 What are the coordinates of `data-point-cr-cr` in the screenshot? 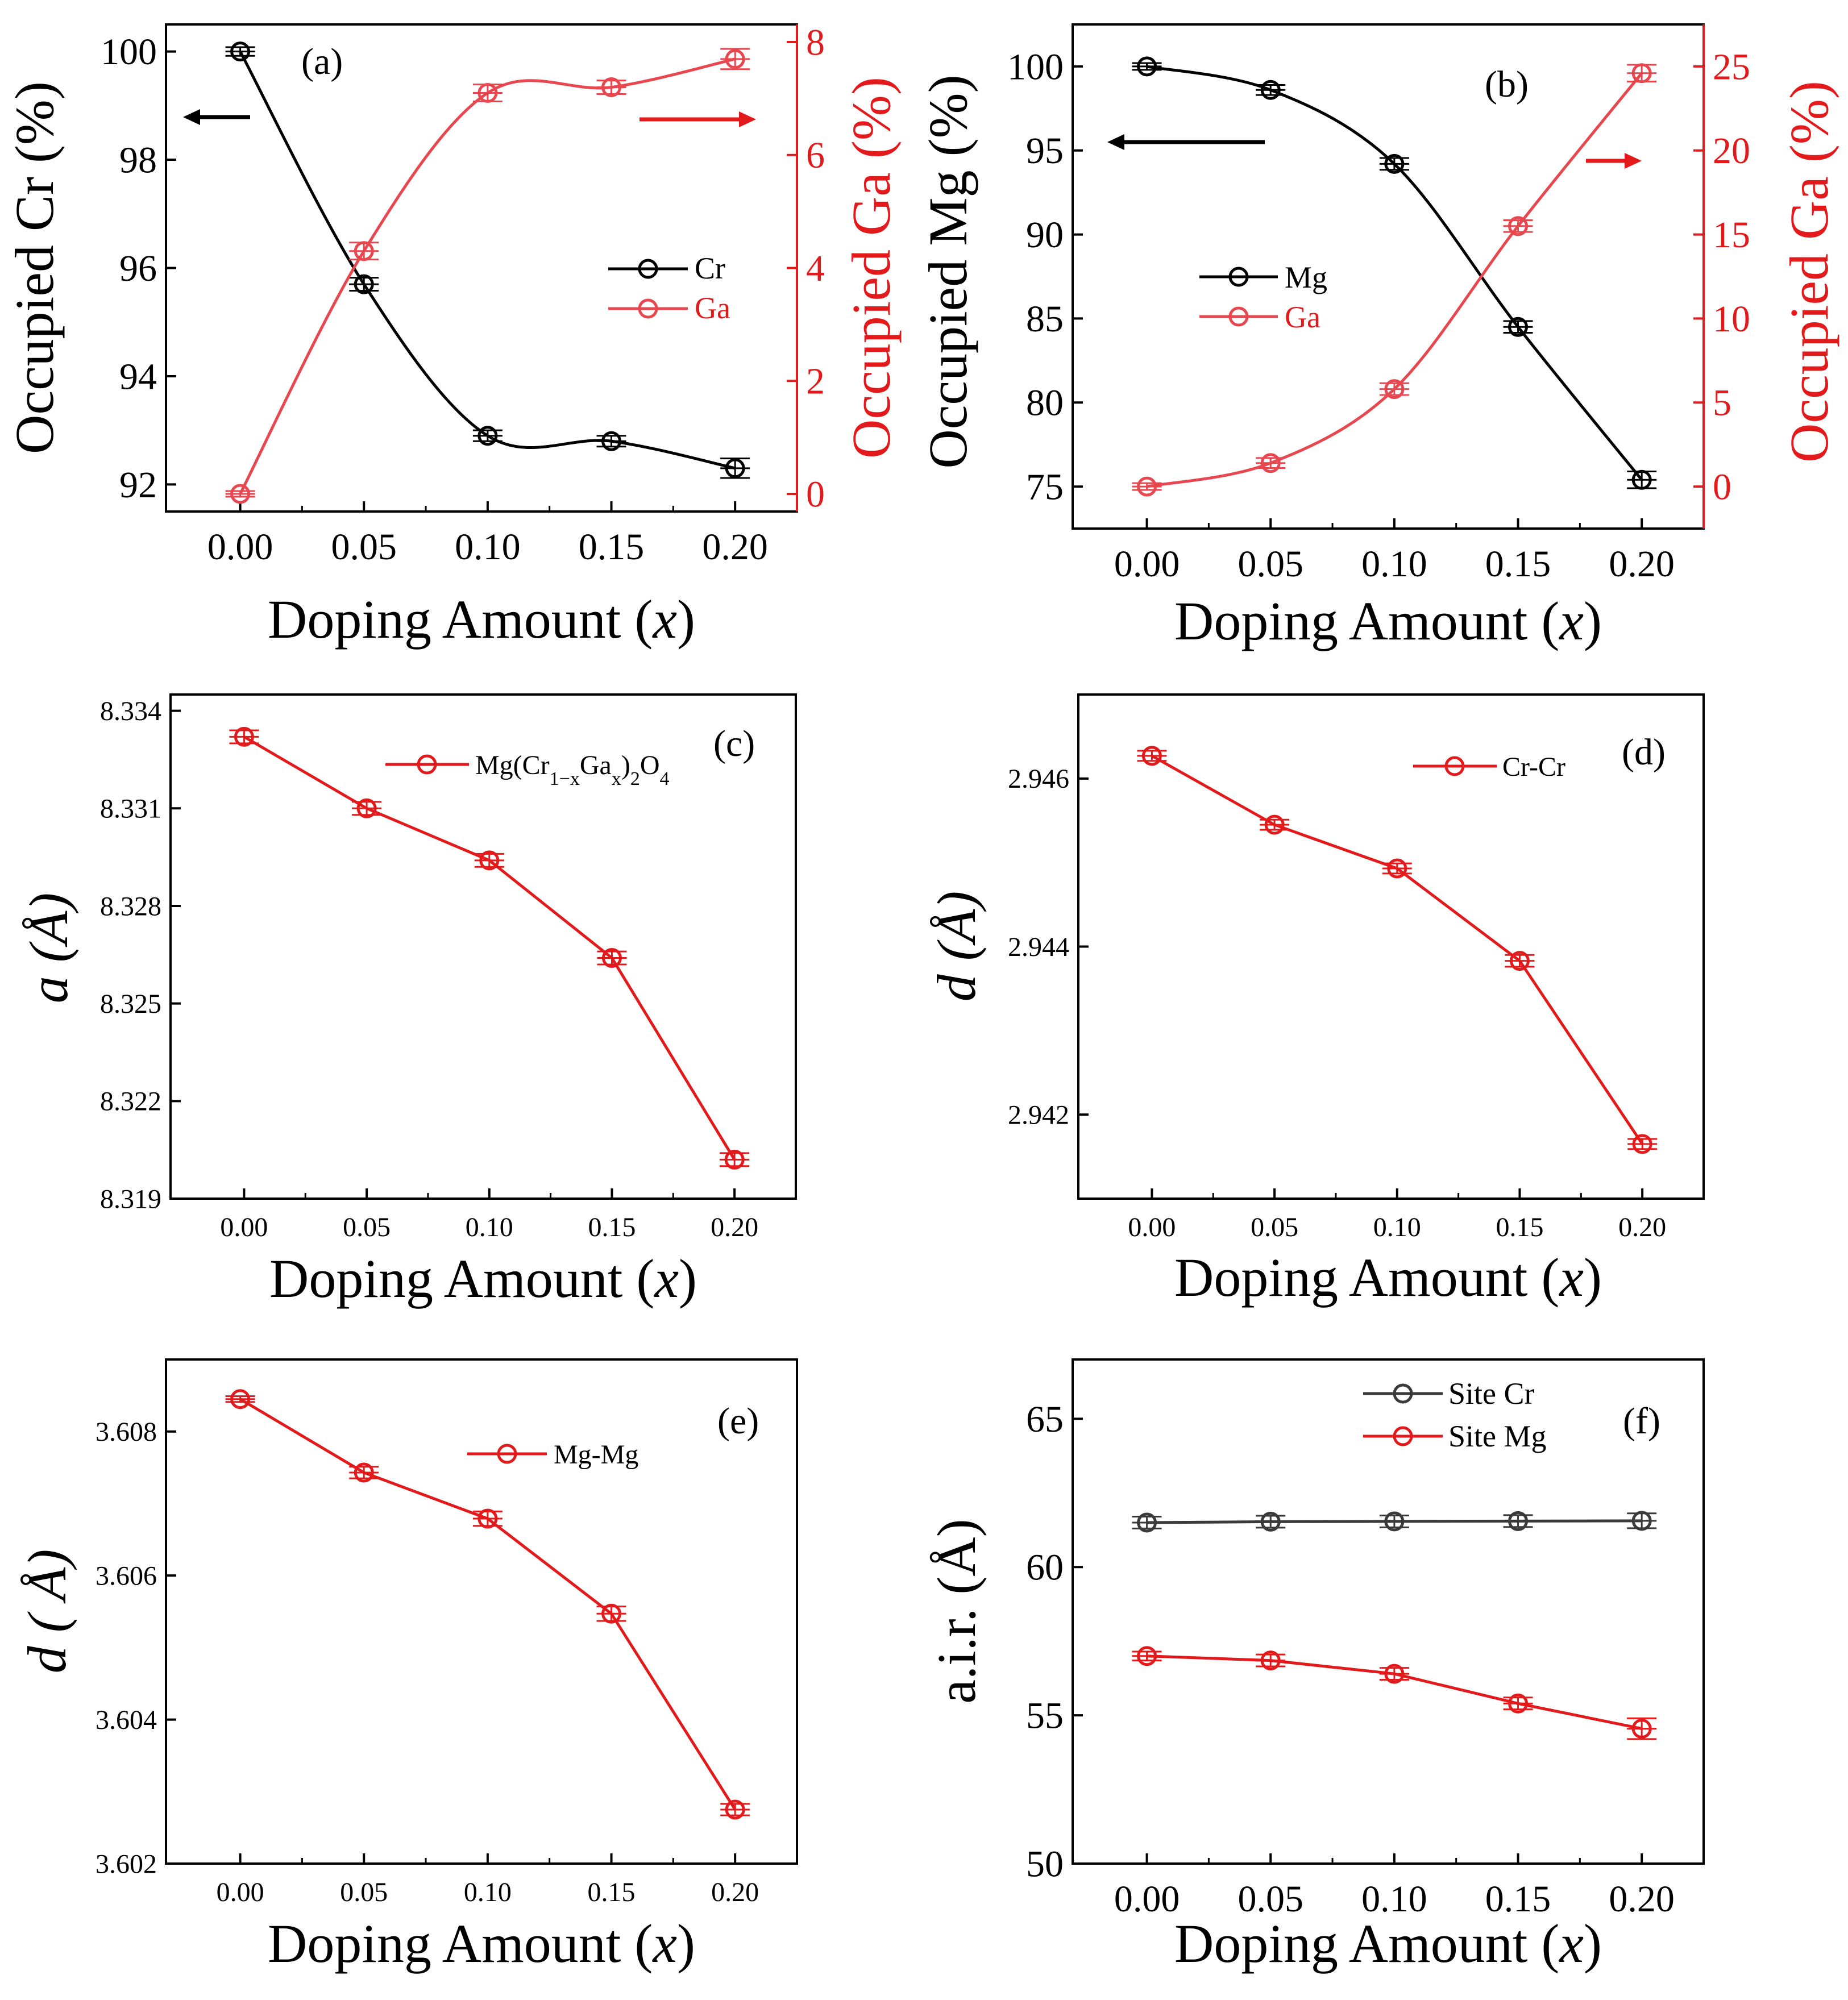 It's located at (1519, 961).